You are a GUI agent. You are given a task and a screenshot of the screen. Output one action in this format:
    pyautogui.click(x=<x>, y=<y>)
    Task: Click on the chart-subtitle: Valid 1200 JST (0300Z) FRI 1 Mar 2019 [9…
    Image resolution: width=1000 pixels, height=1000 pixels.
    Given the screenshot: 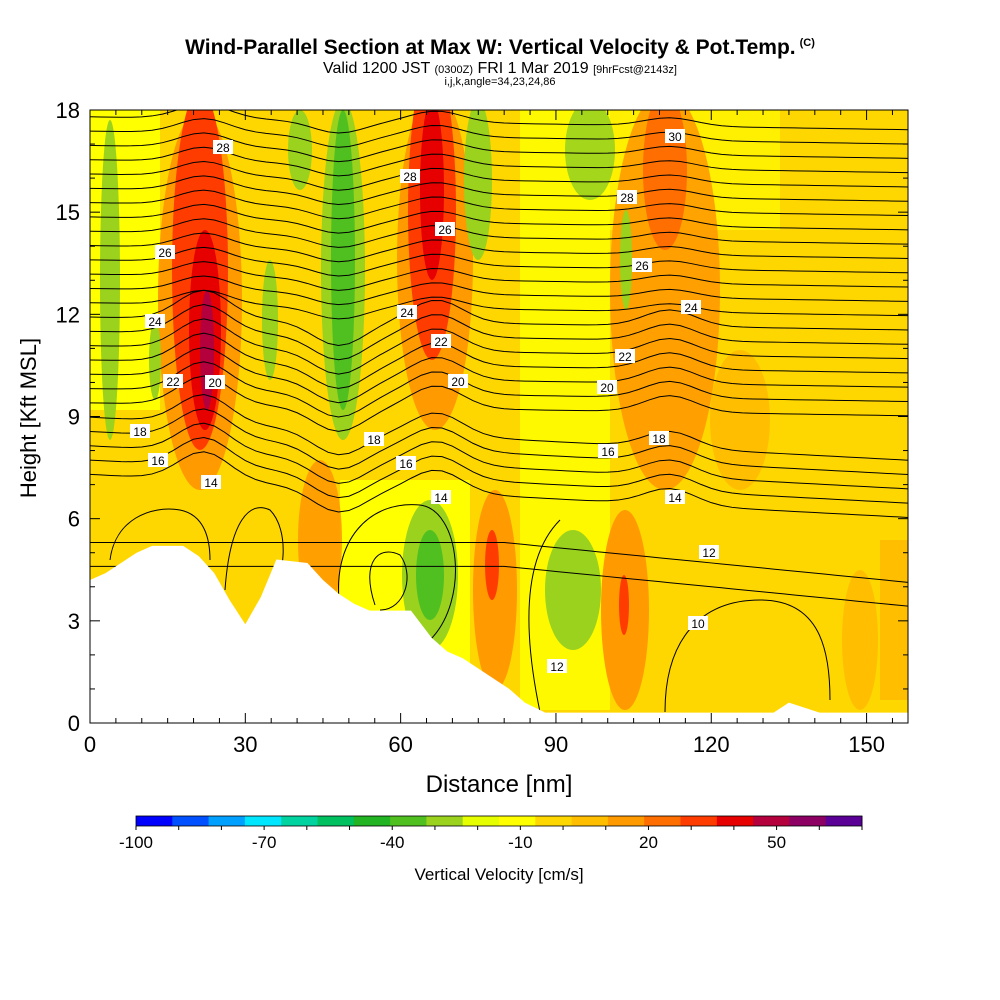 What is the action you would take?
    pyautogui.click(x=499, y=68)
    